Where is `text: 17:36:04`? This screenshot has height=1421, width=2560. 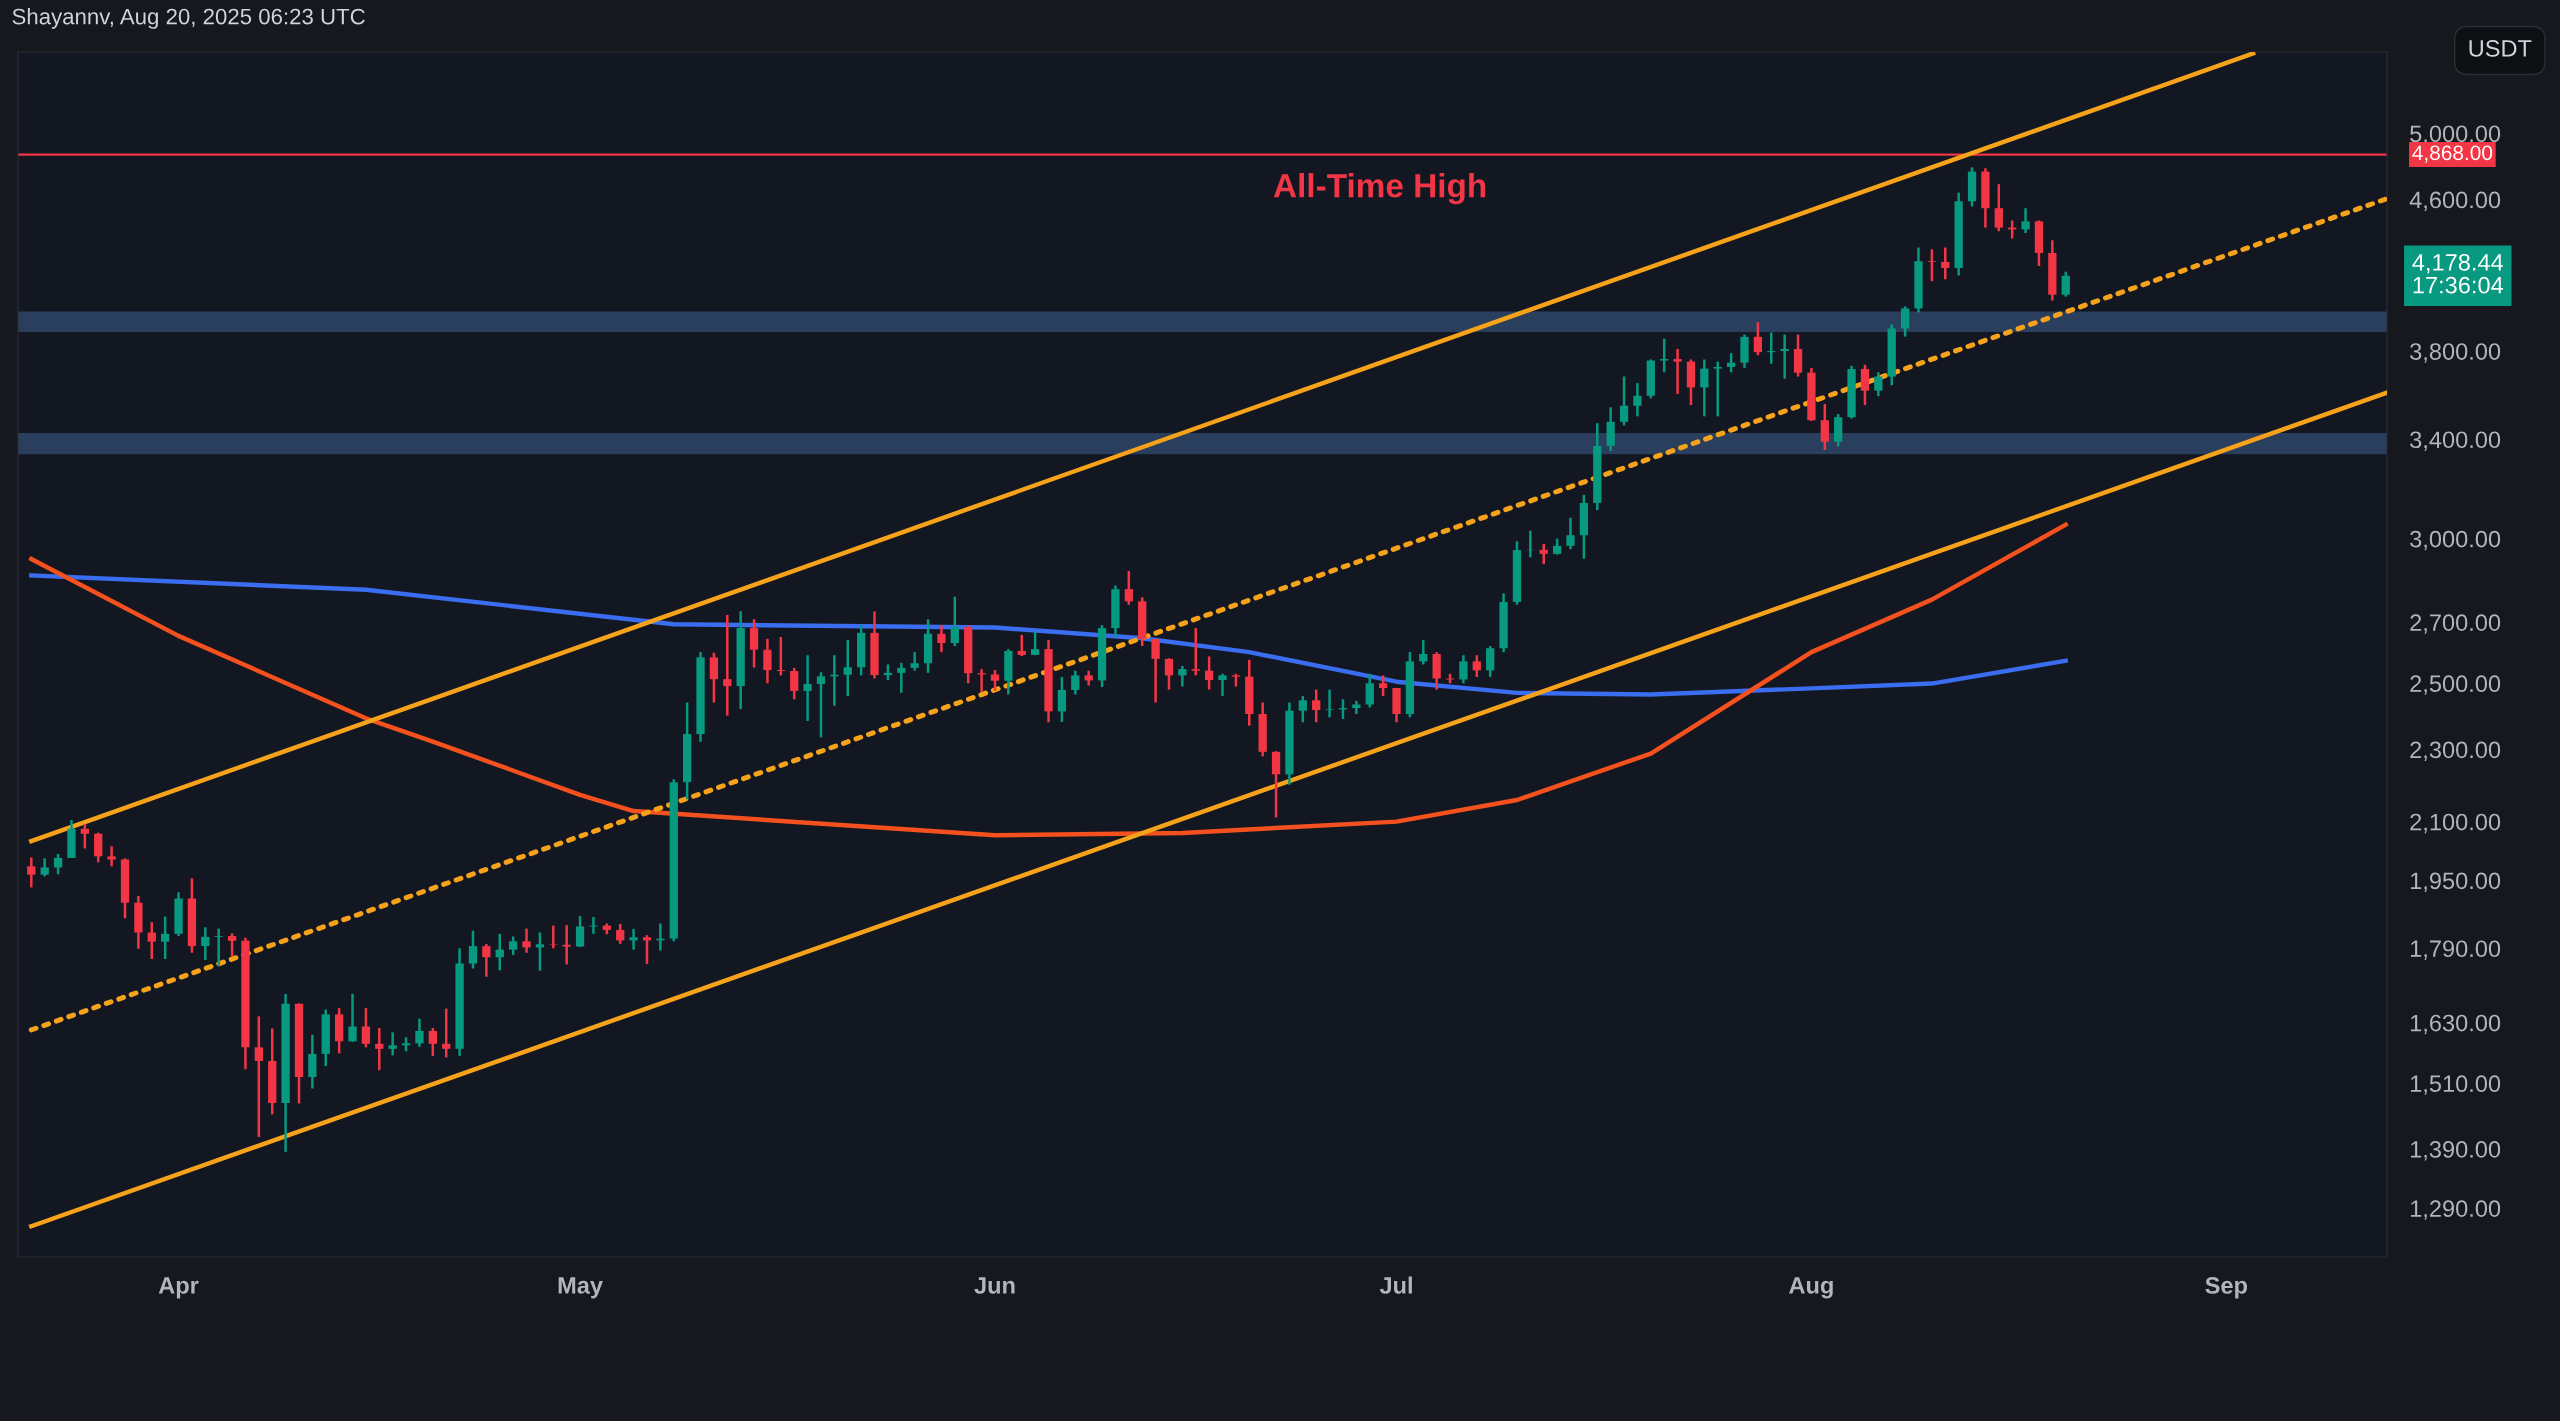 text: 17:36:04 is located at coordinates (2458, 285).